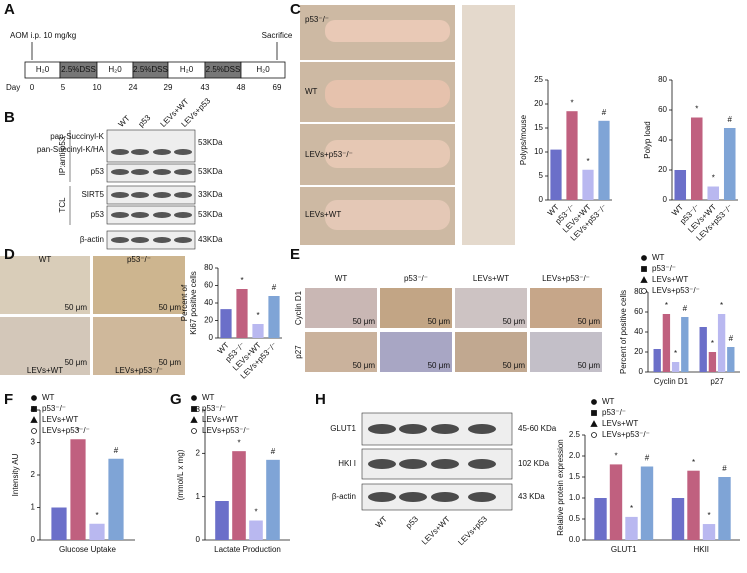 The image size is (747, 573). What do you see at coordinates (343, 428) in the screenshot?
I see `row-label: GLUT1` at bounding box center [343, 428].